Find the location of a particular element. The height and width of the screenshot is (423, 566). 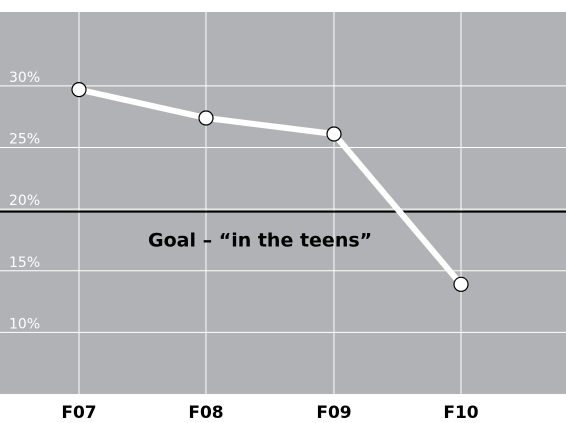

goal-label: Goal – “in the teens” is located at coordinates (260, 241).